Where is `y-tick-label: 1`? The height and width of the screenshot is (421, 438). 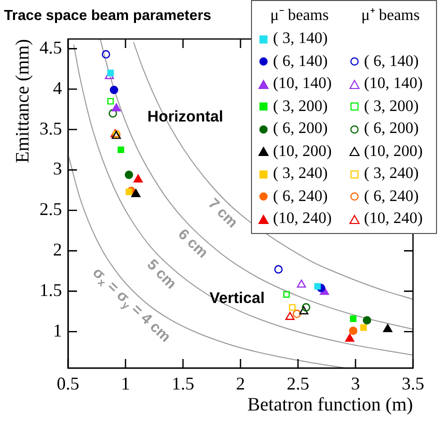 y-tick-label: 1 is located at coordinates (57, 330).